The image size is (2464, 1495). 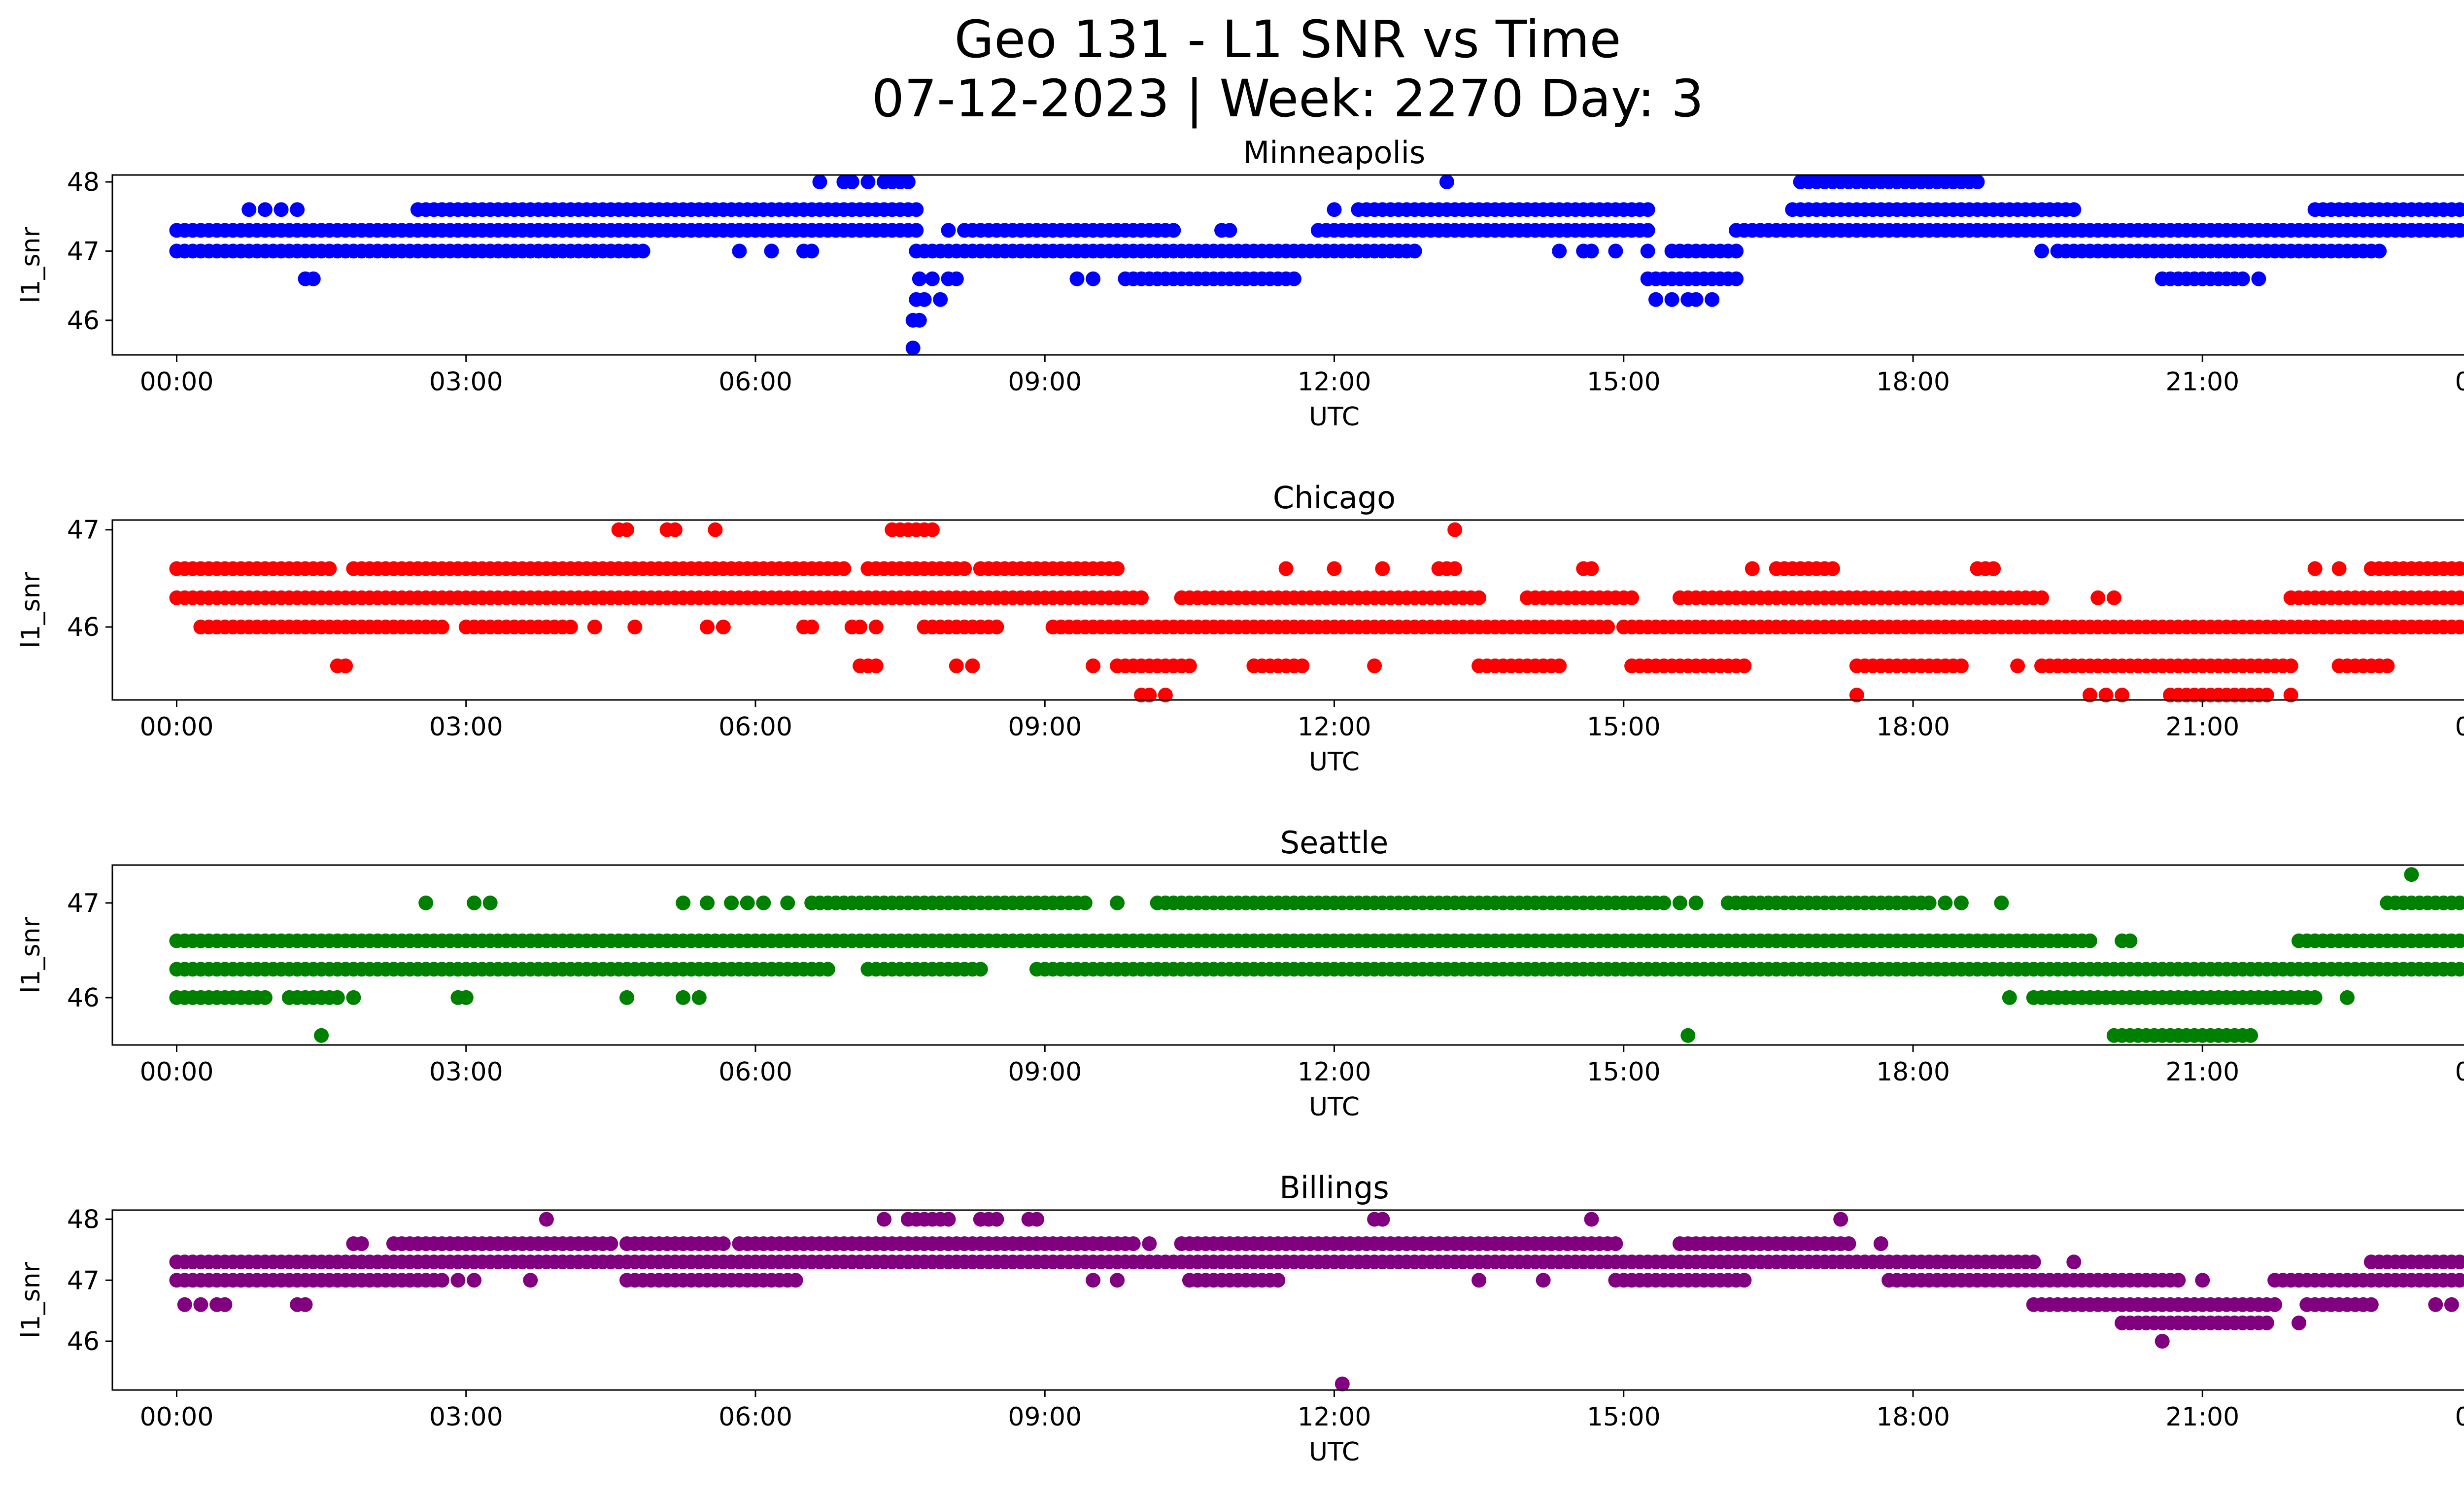 I want to click on x-tick-label: 12:00, so click(x=1334, y=1072).